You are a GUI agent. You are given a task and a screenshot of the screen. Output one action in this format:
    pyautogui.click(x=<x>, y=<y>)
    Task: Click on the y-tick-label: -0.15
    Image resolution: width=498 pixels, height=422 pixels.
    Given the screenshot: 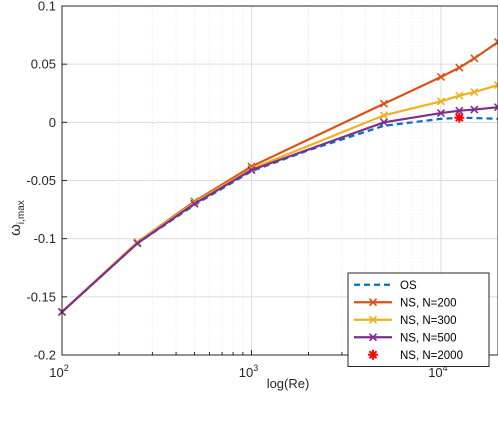 What is the action you would take?
    pyautogui.click(x=41, y=296)
    